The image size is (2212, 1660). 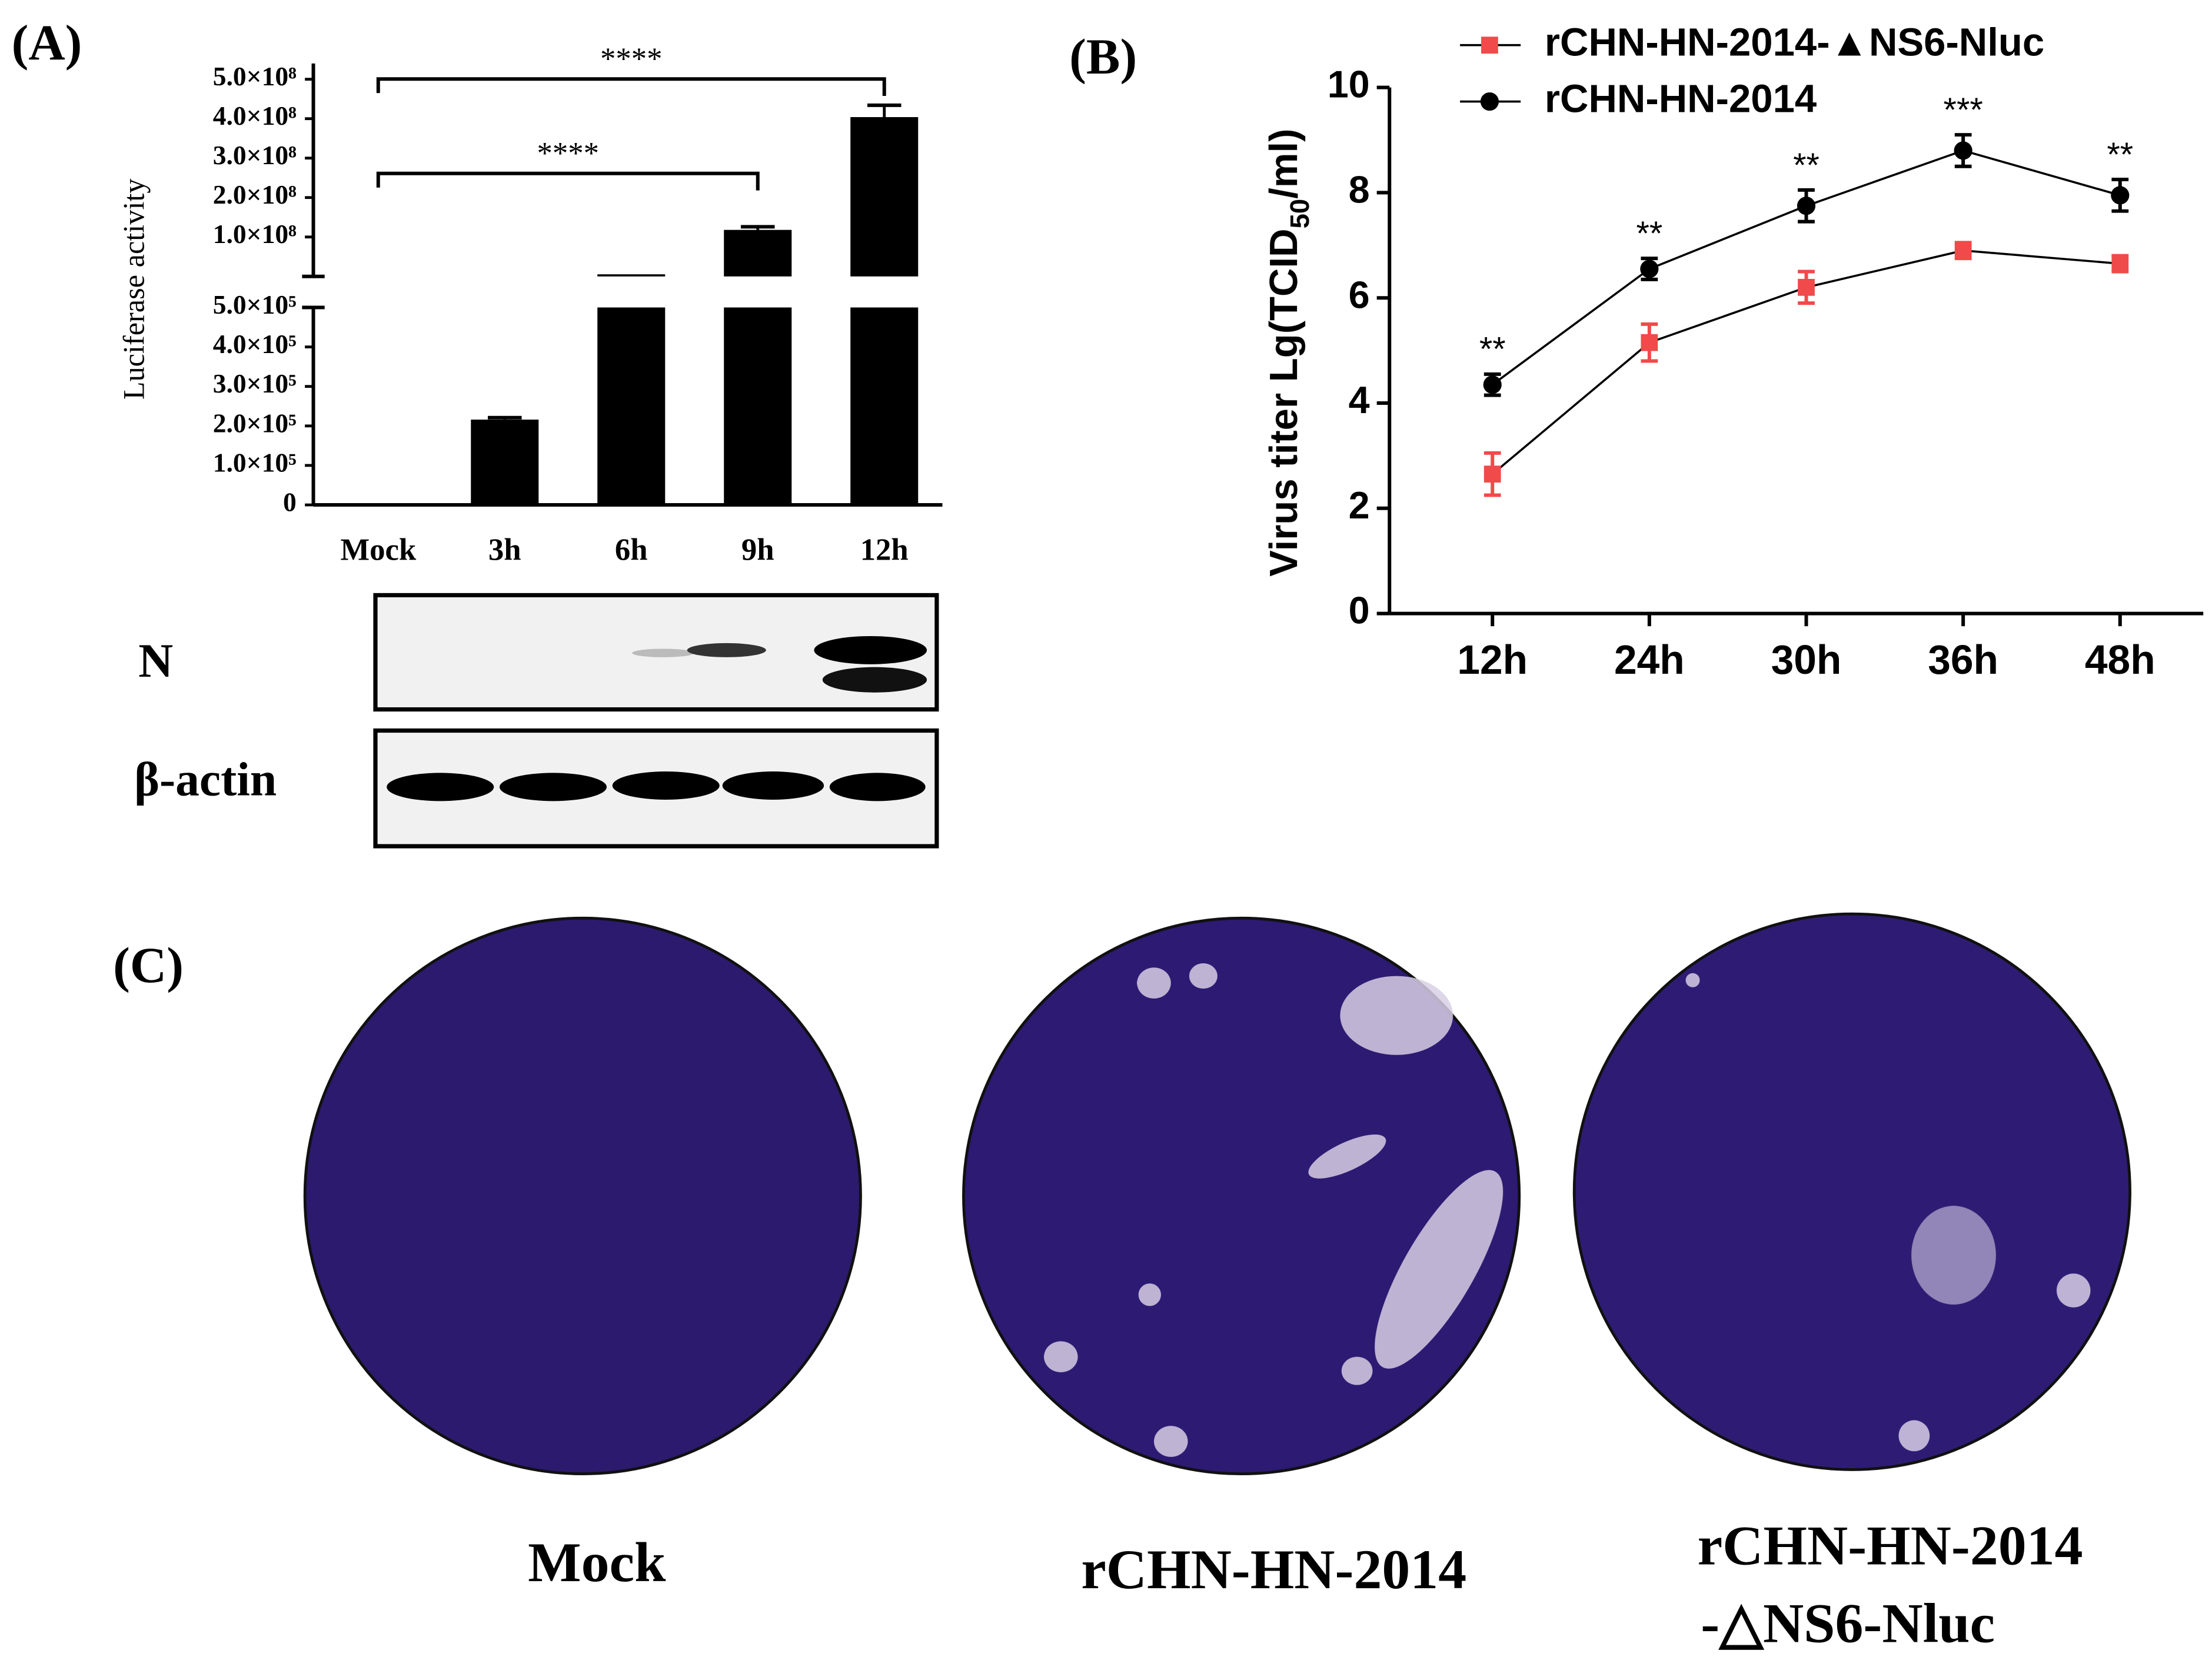 I want to click on y-tick-label: 8, so click(x=1360, y=189).